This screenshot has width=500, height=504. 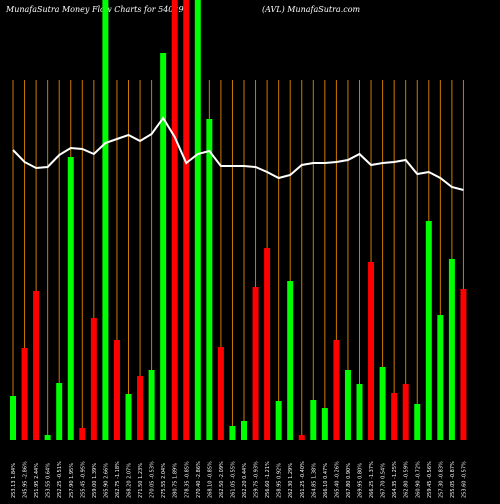 What do you see at coordinates (187, 479) in the screenshot?
I see `x-tick-label: 278.35 -0.85%` at bounding box center [187, 479].